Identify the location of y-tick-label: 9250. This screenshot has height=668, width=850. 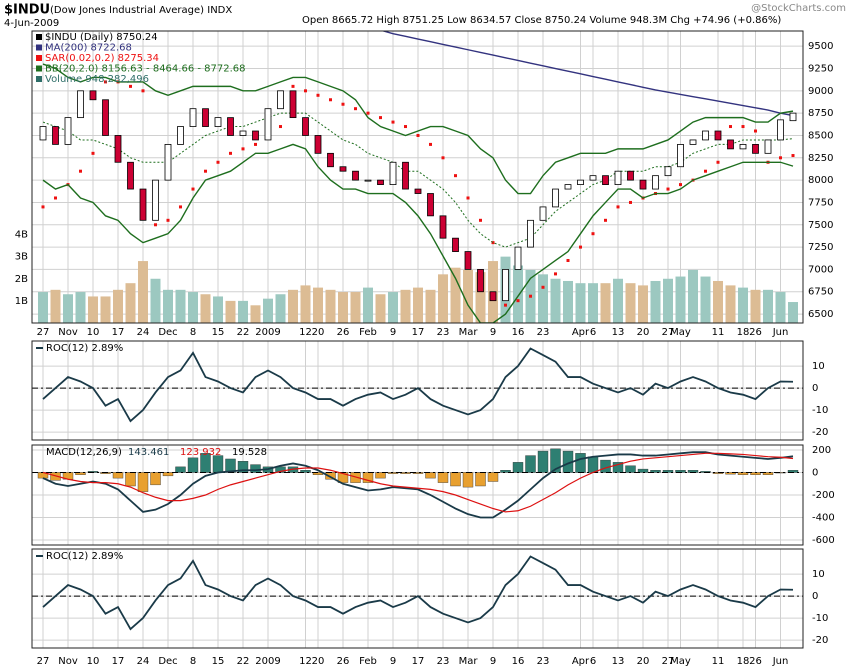
(820, 69).